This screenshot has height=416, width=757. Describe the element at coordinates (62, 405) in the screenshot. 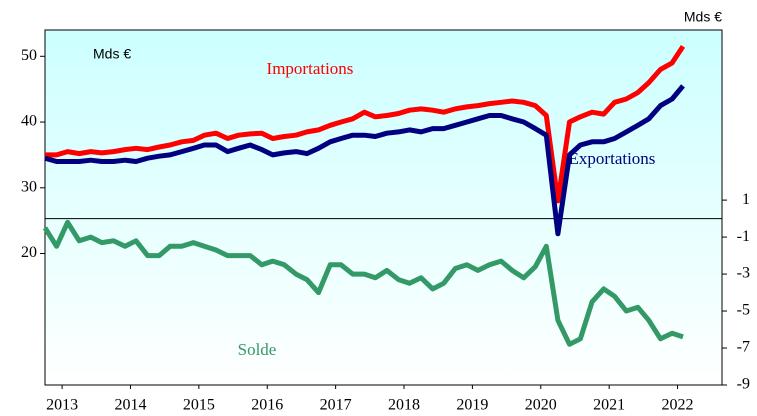

I see `x-tick-label: 2013` at that location.